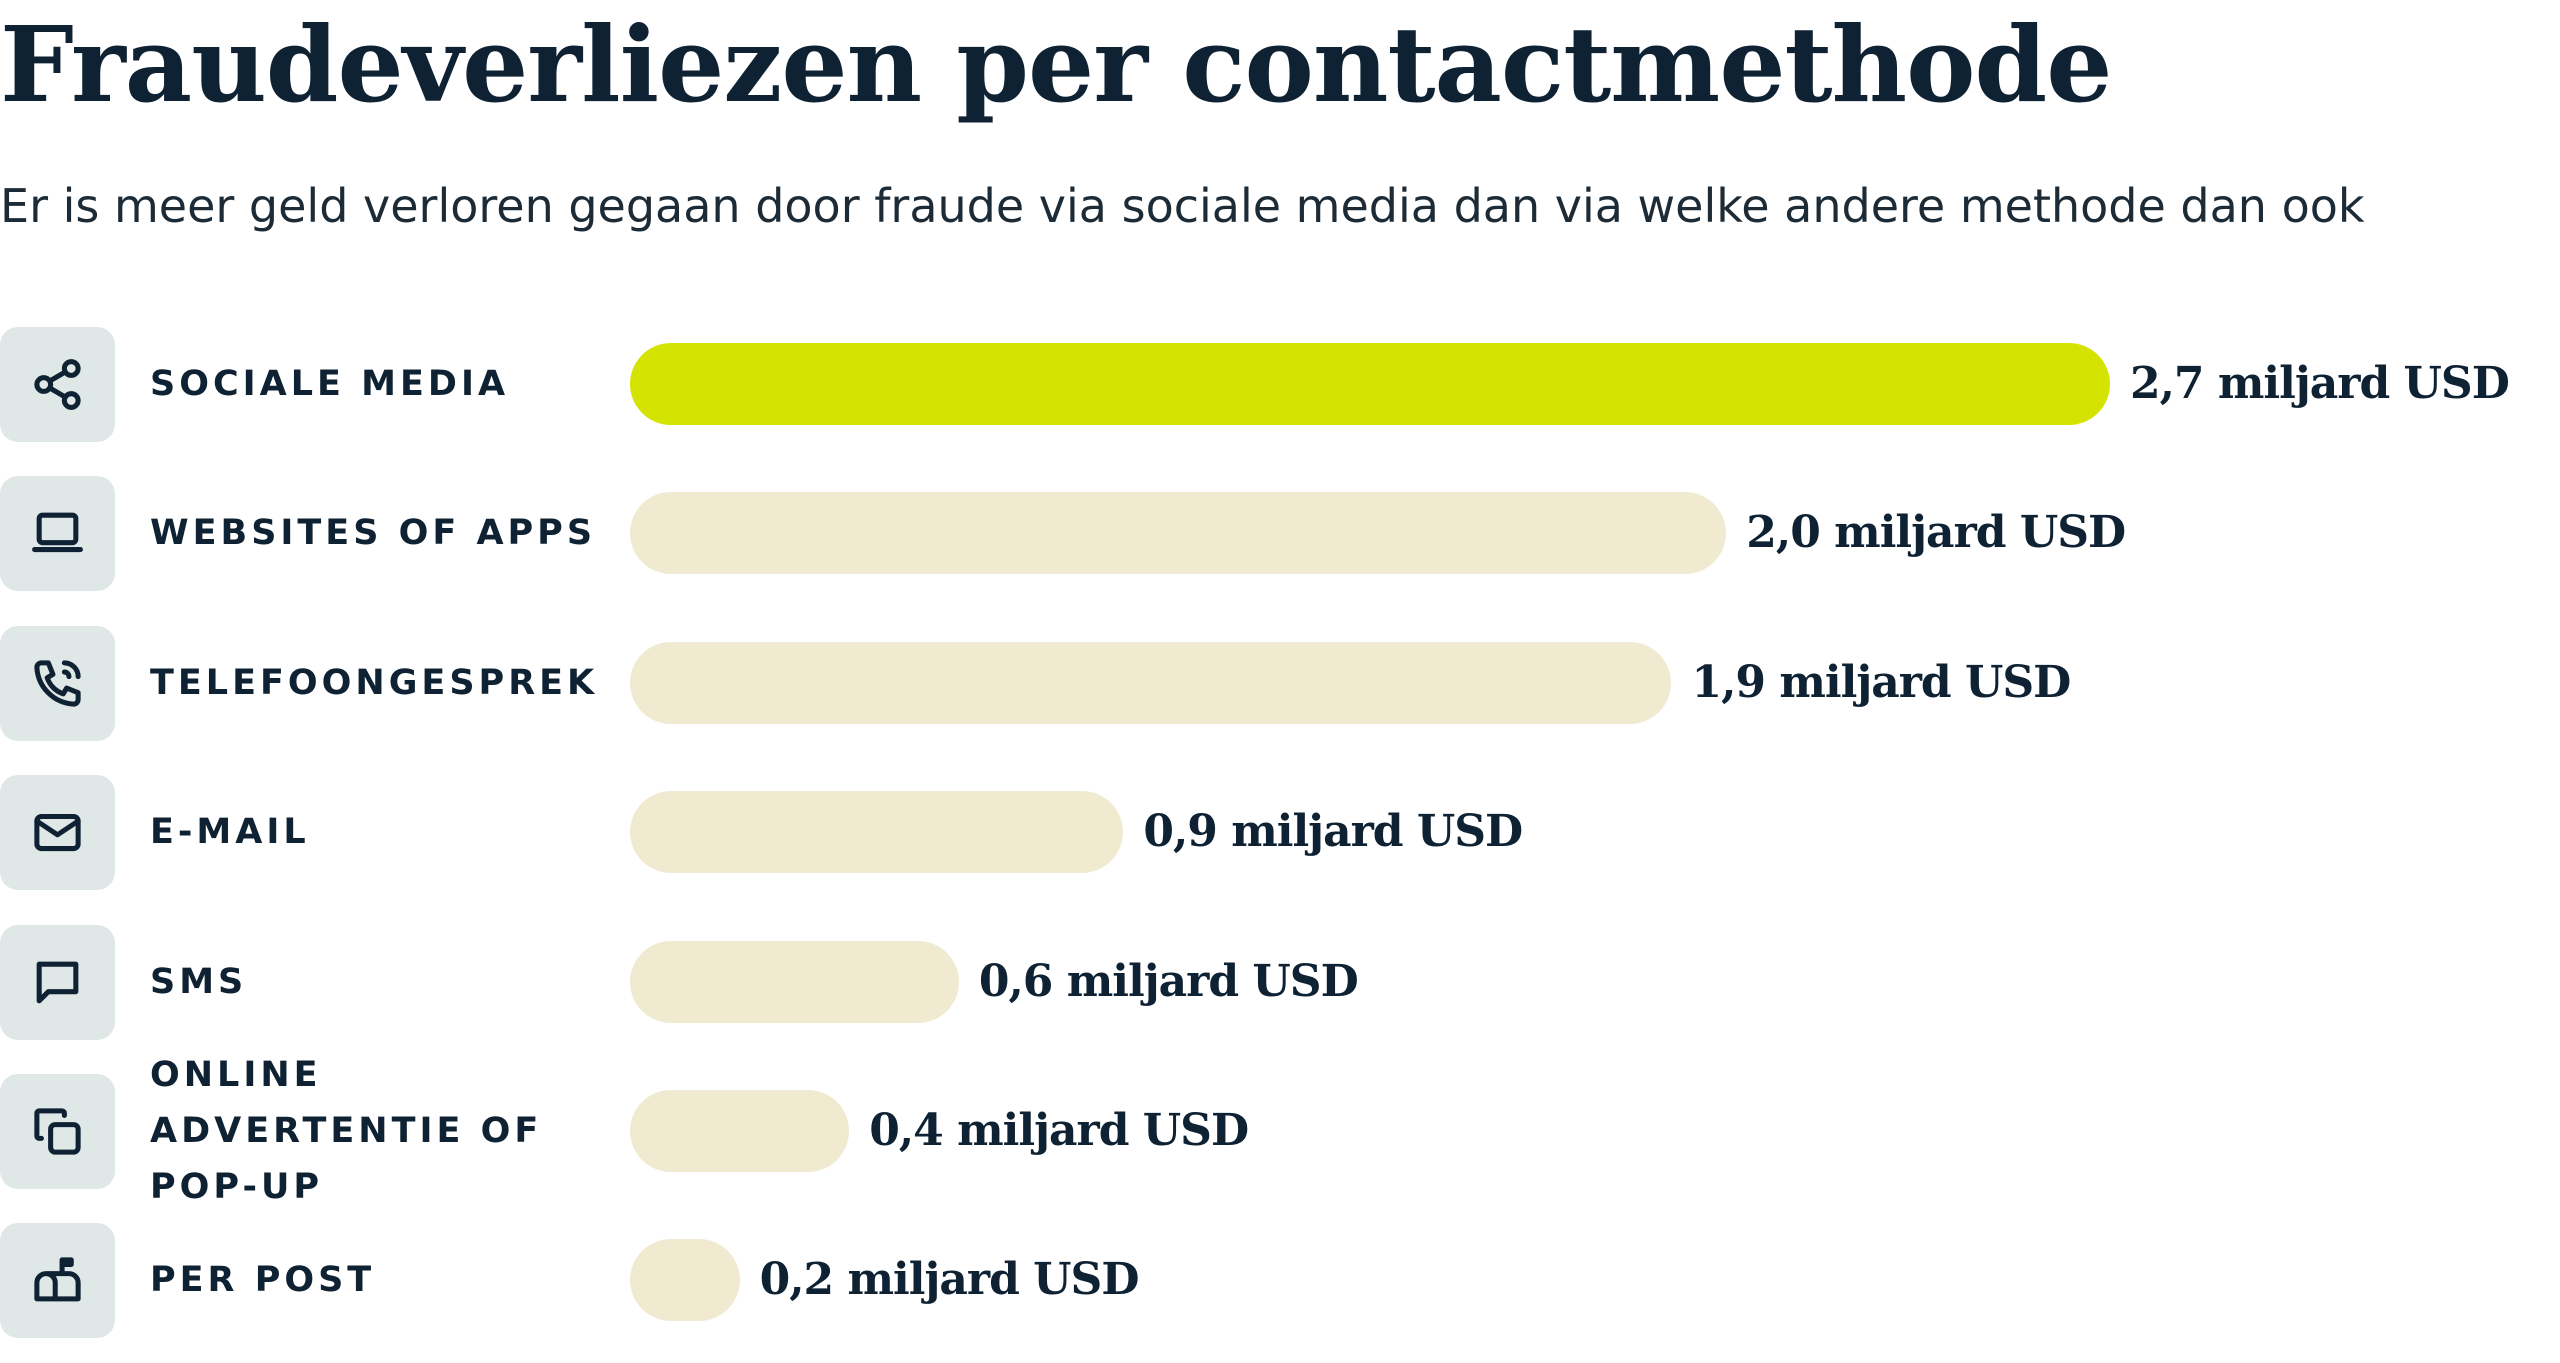  I want to click on value-label: 1,9 miljard USD, so click(1881, 682).